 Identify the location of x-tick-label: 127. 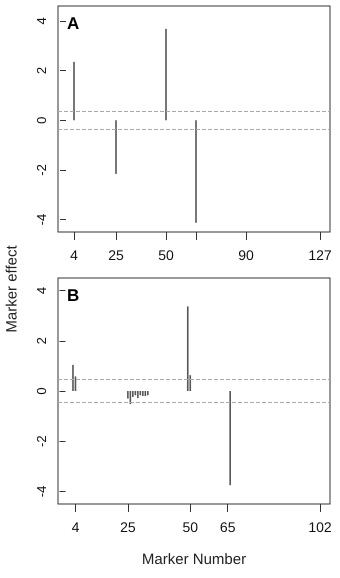
(320, 255).